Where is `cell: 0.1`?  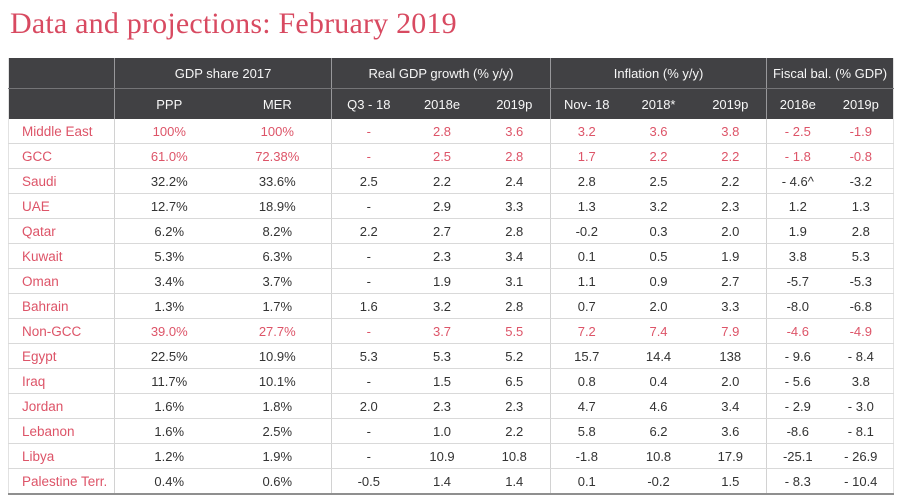
cell: 0.1 is located at coordinates (586, 256).